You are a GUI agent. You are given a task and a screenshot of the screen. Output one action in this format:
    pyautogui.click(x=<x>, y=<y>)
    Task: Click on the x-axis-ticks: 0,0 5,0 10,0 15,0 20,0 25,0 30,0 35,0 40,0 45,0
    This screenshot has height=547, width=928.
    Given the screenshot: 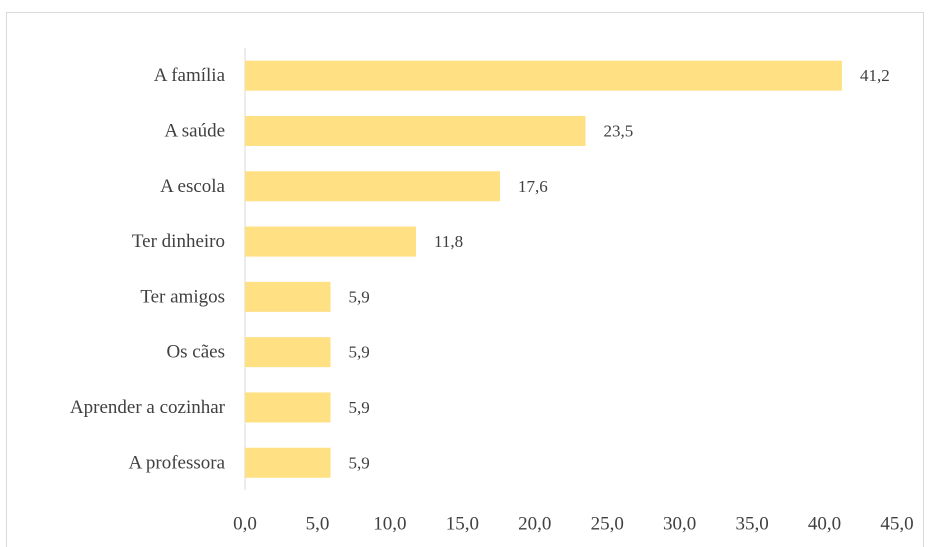 What is the action you would take?
    pyautogui.click(x=573, y=524)
    